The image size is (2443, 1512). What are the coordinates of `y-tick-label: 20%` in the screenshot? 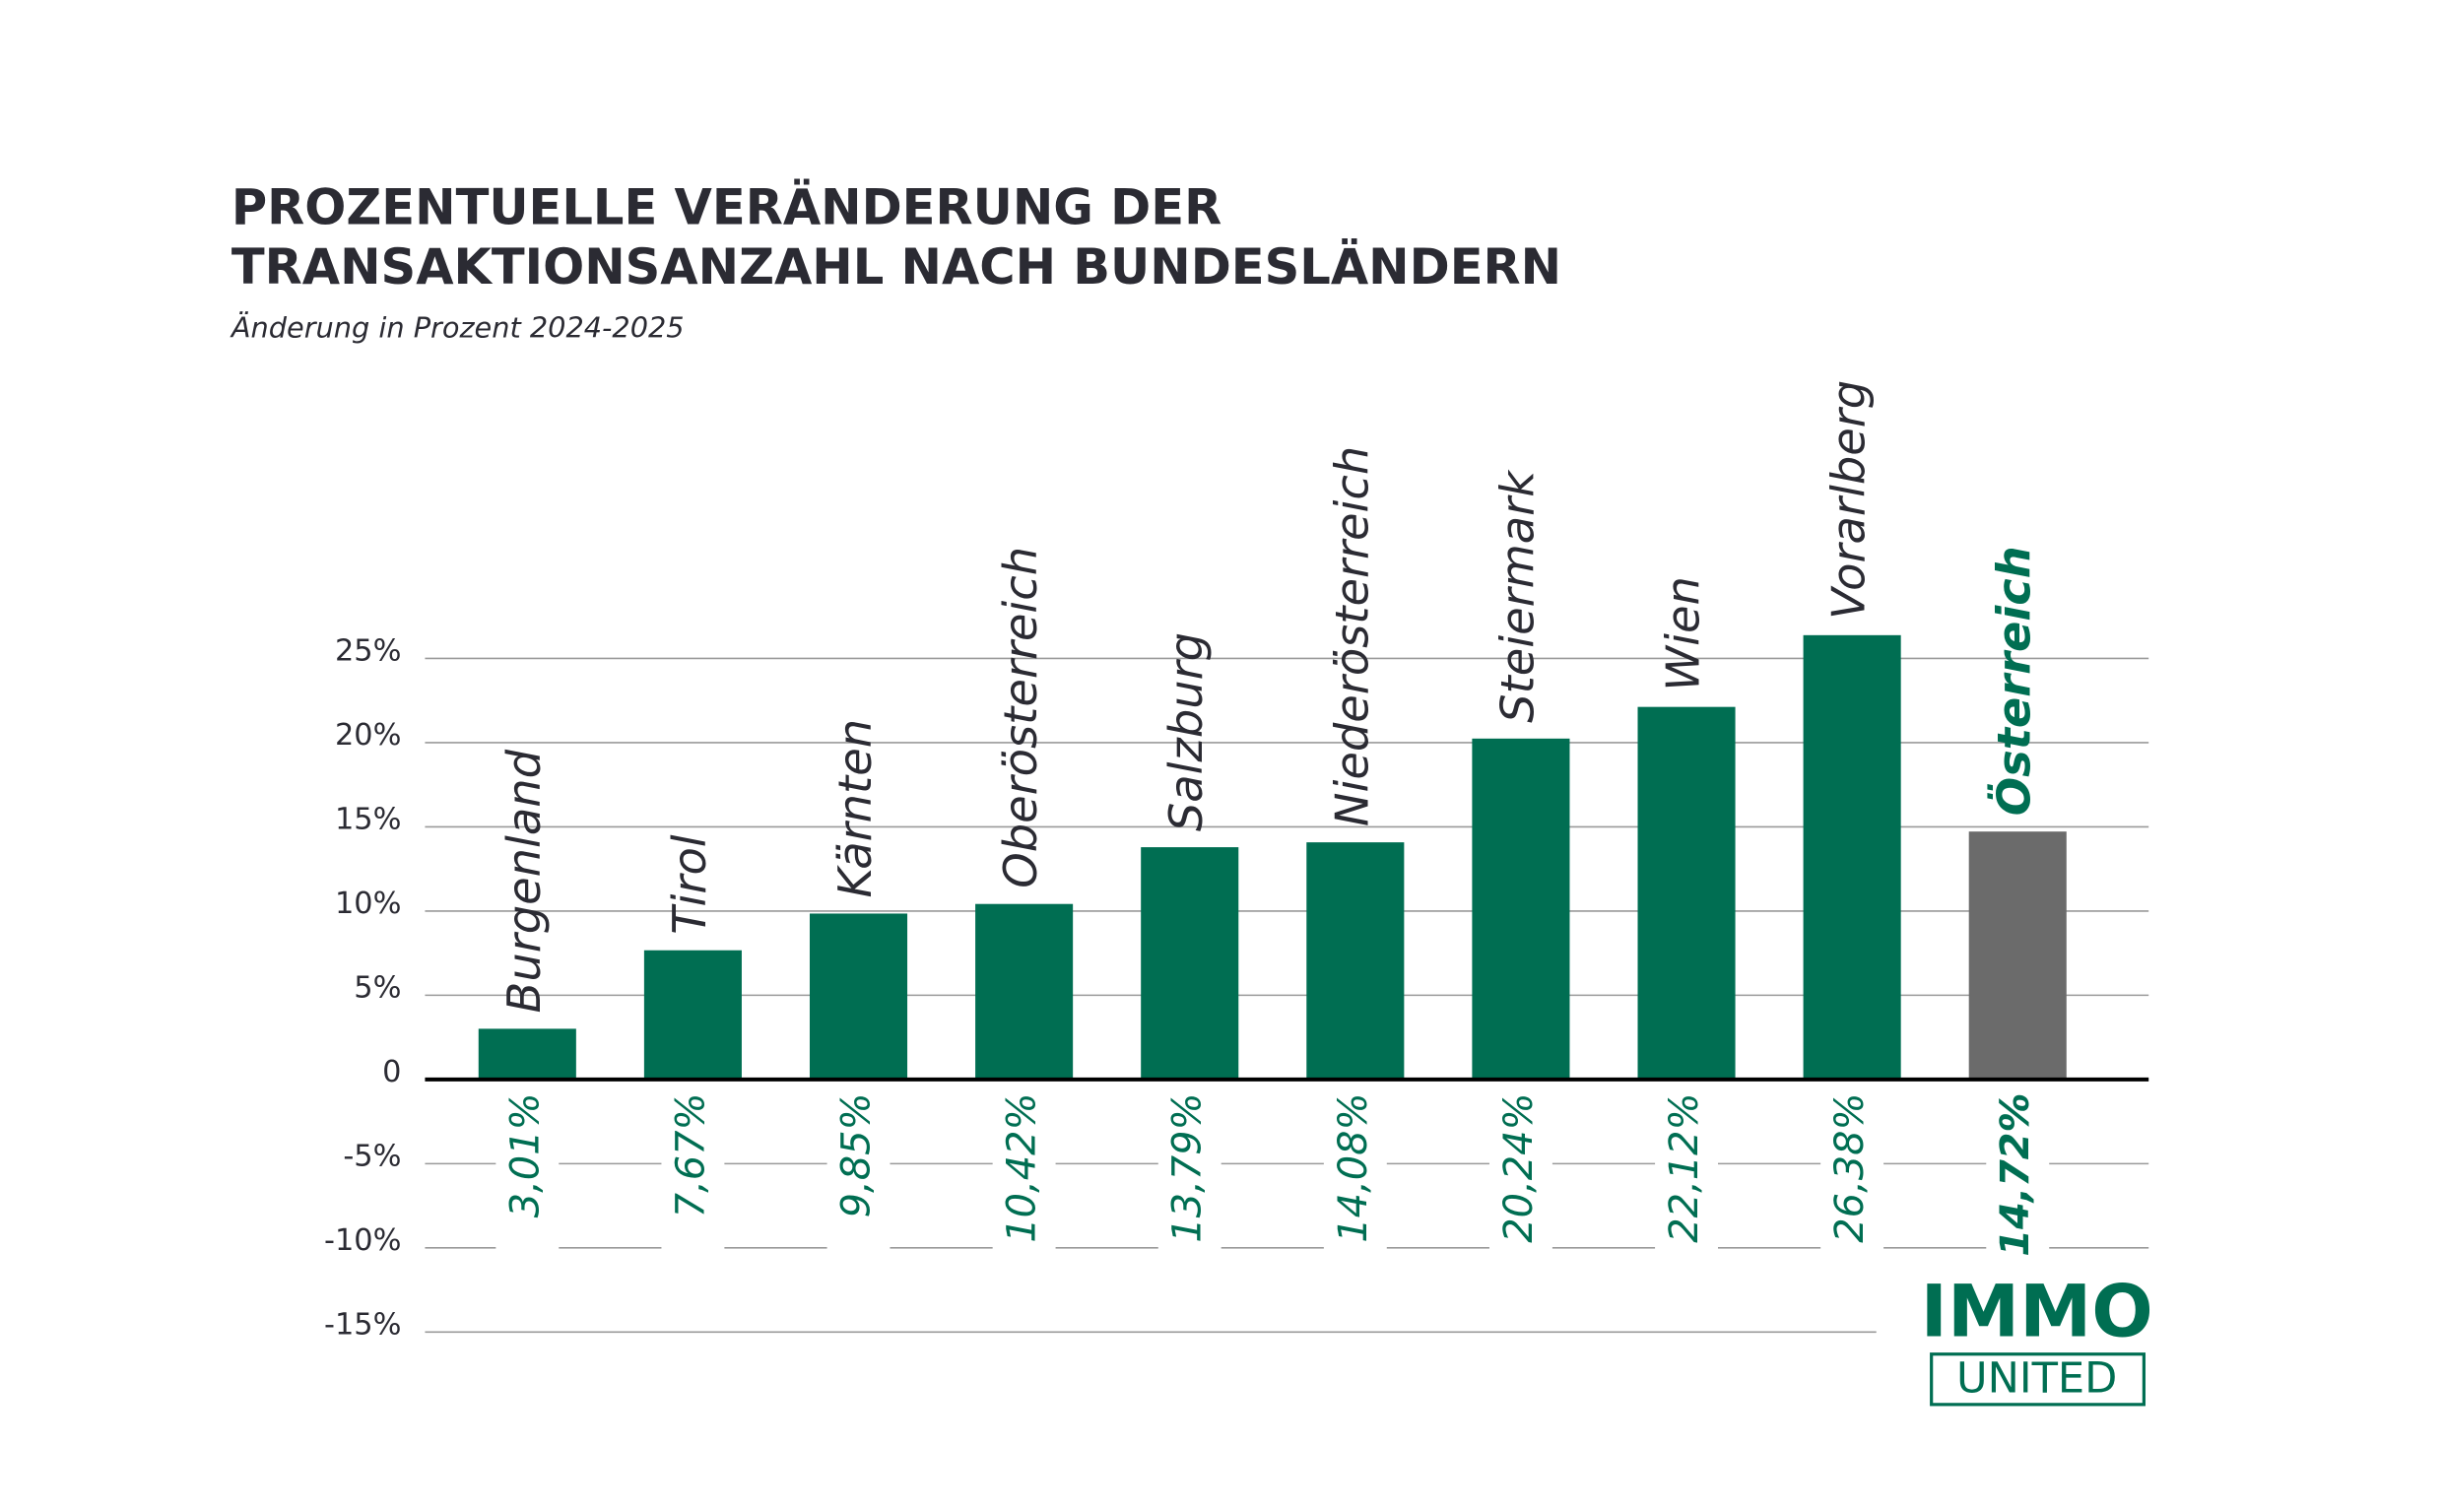 It's located at (368, 735).